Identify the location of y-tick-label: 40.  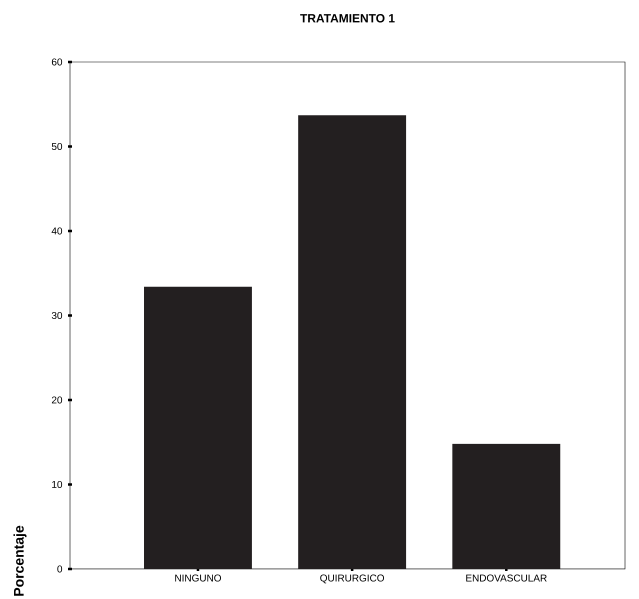
(57, 231).